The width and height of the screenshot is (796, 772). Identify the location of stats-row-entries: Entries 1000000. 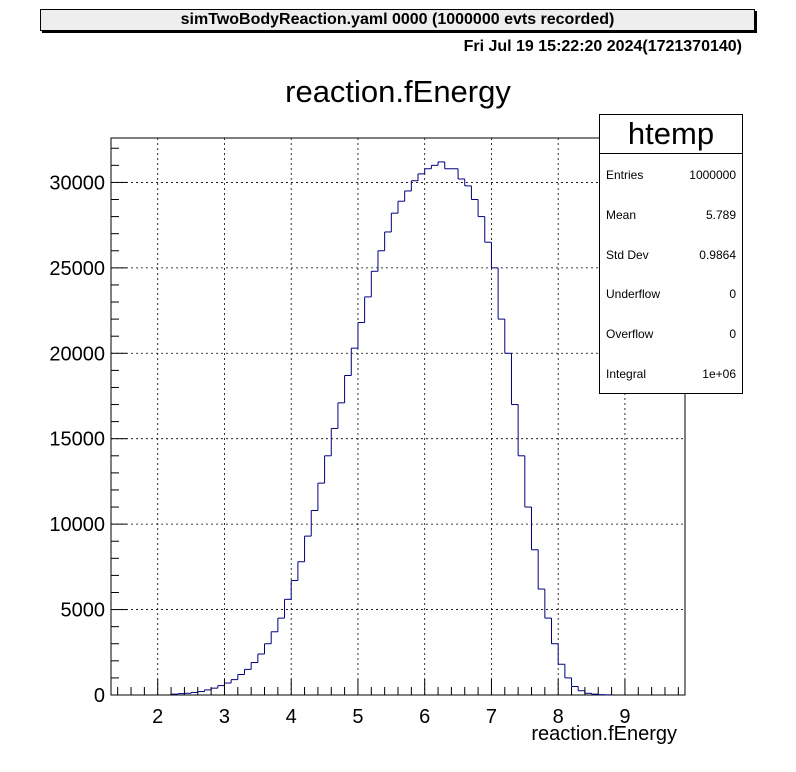
(671, 174).